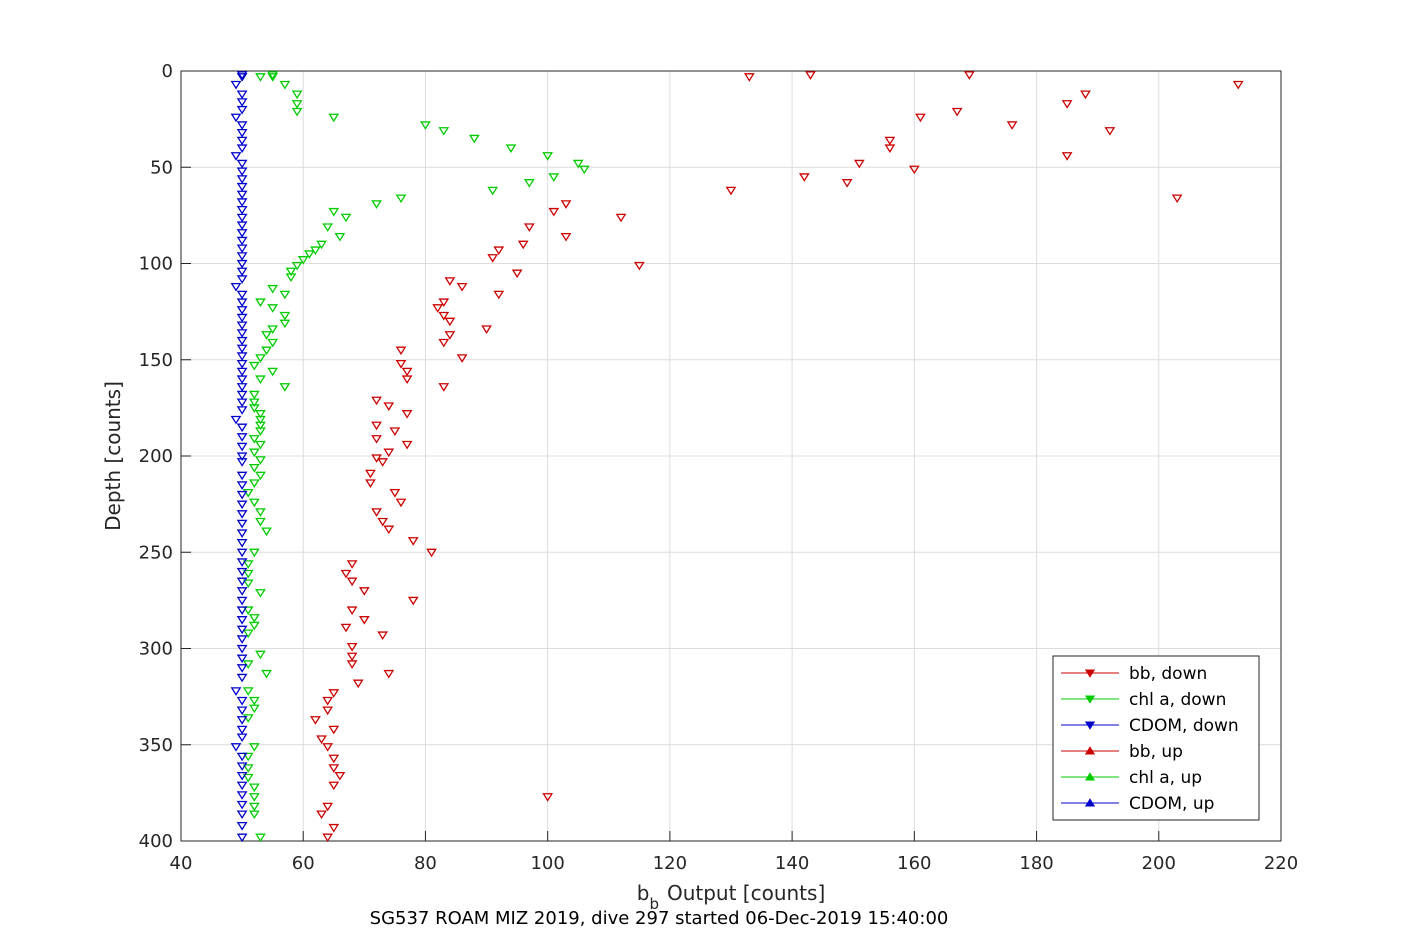 Image resolution: width=1417 pixels, height=945 pixels. I want to click on legend-label: CDOM, up, so click(1171, 804).